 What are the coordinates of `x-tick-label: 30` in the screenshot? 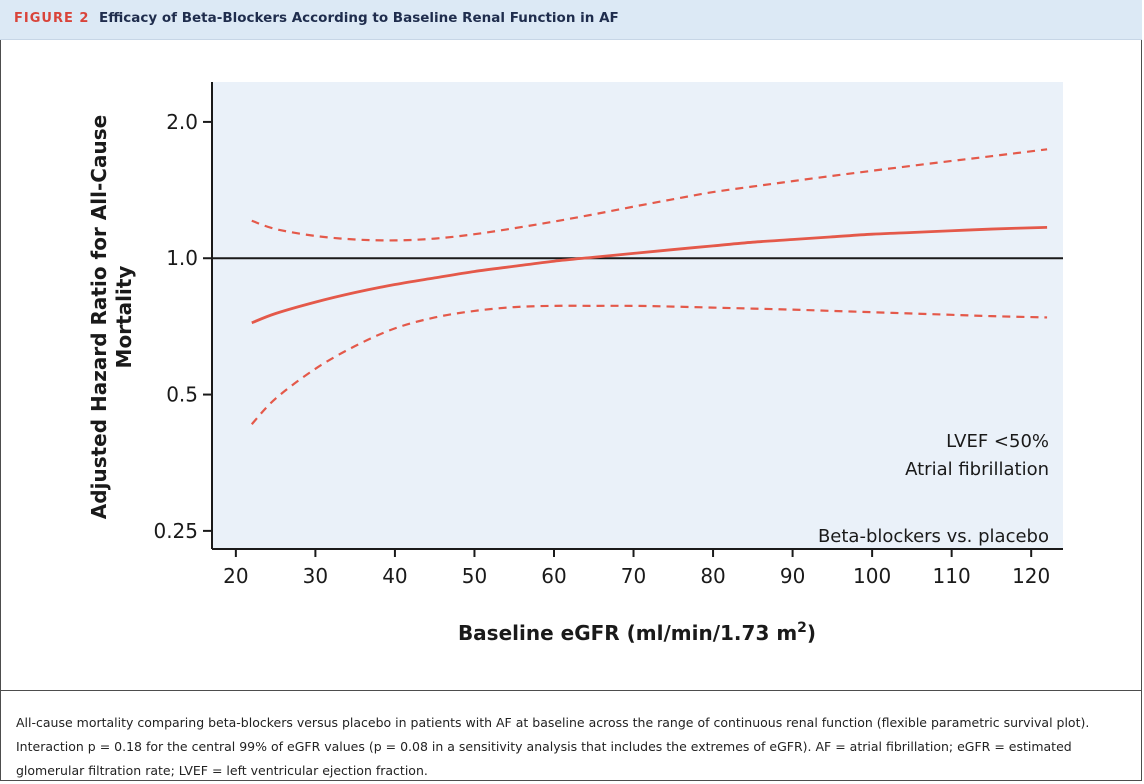 It's located at (315, 576).